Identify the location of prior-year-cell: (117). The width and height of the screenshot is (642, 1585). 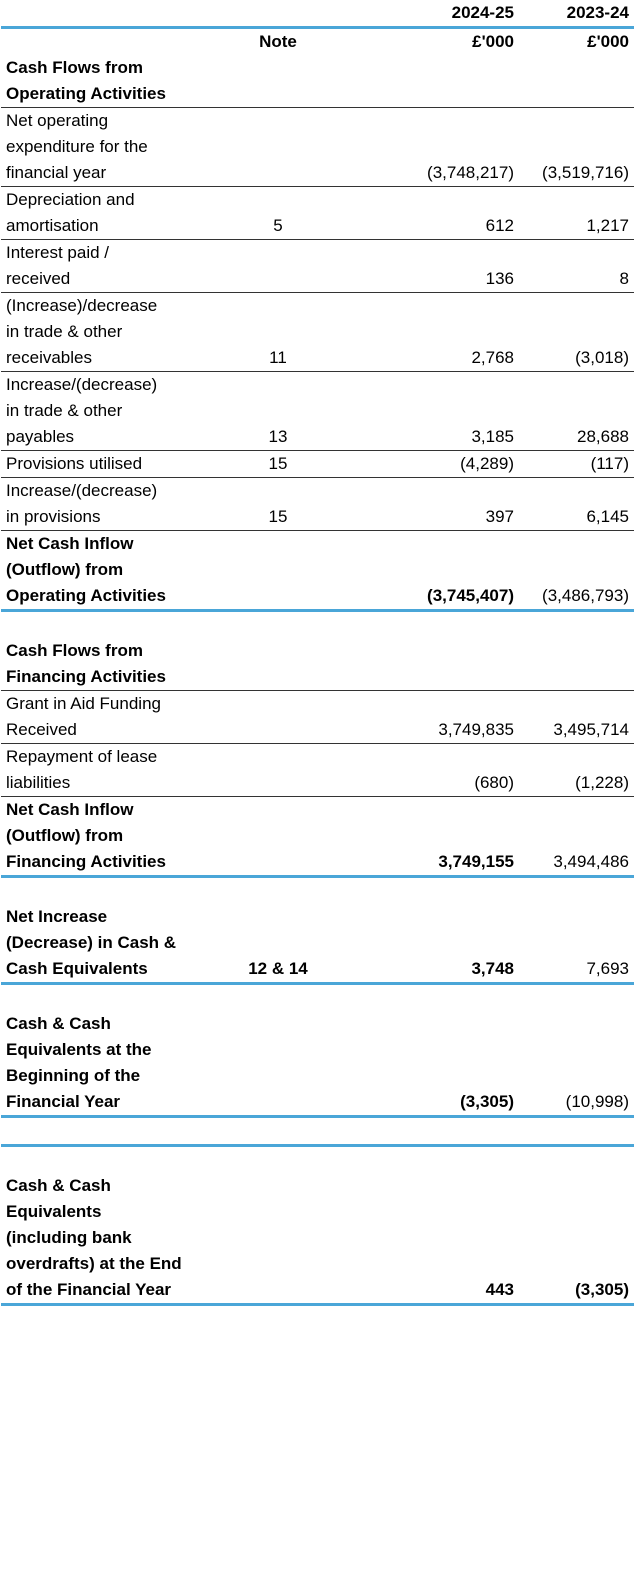
(576, 464).